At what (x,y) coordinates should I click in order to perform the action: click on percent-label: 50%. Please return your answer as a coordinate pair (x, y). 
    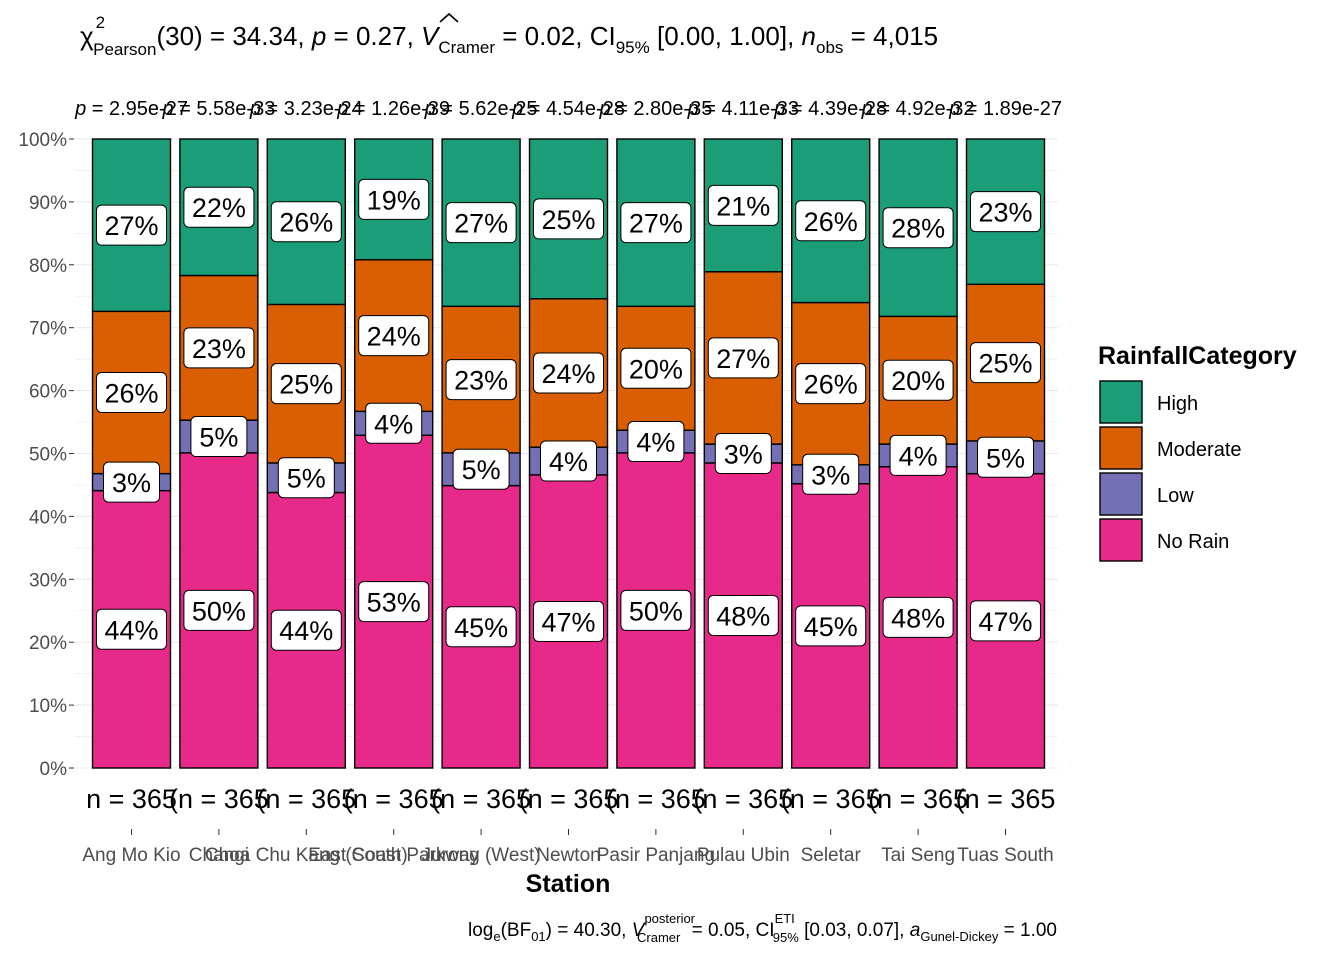
    Looking at the image, I should click on (656, 610).